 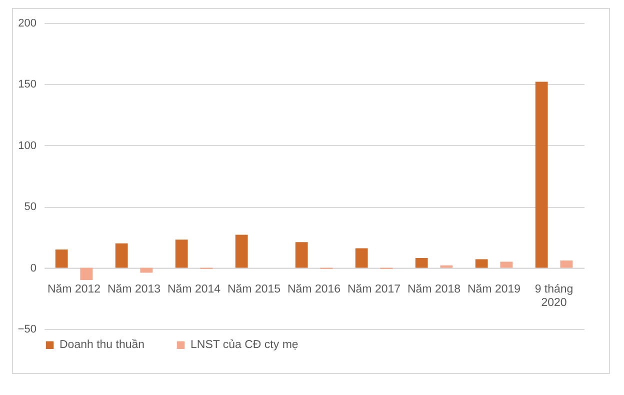 I want to click on y-tick-label: −50, so click(x=27, y=330).